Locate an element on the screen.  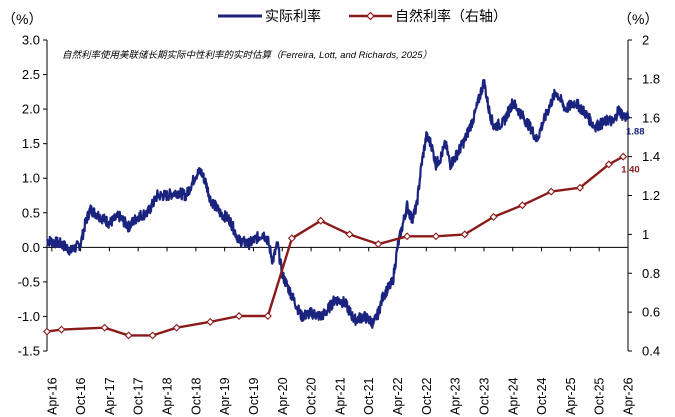
left-tick-label: 1.0 is located at coordinates (31, 178).